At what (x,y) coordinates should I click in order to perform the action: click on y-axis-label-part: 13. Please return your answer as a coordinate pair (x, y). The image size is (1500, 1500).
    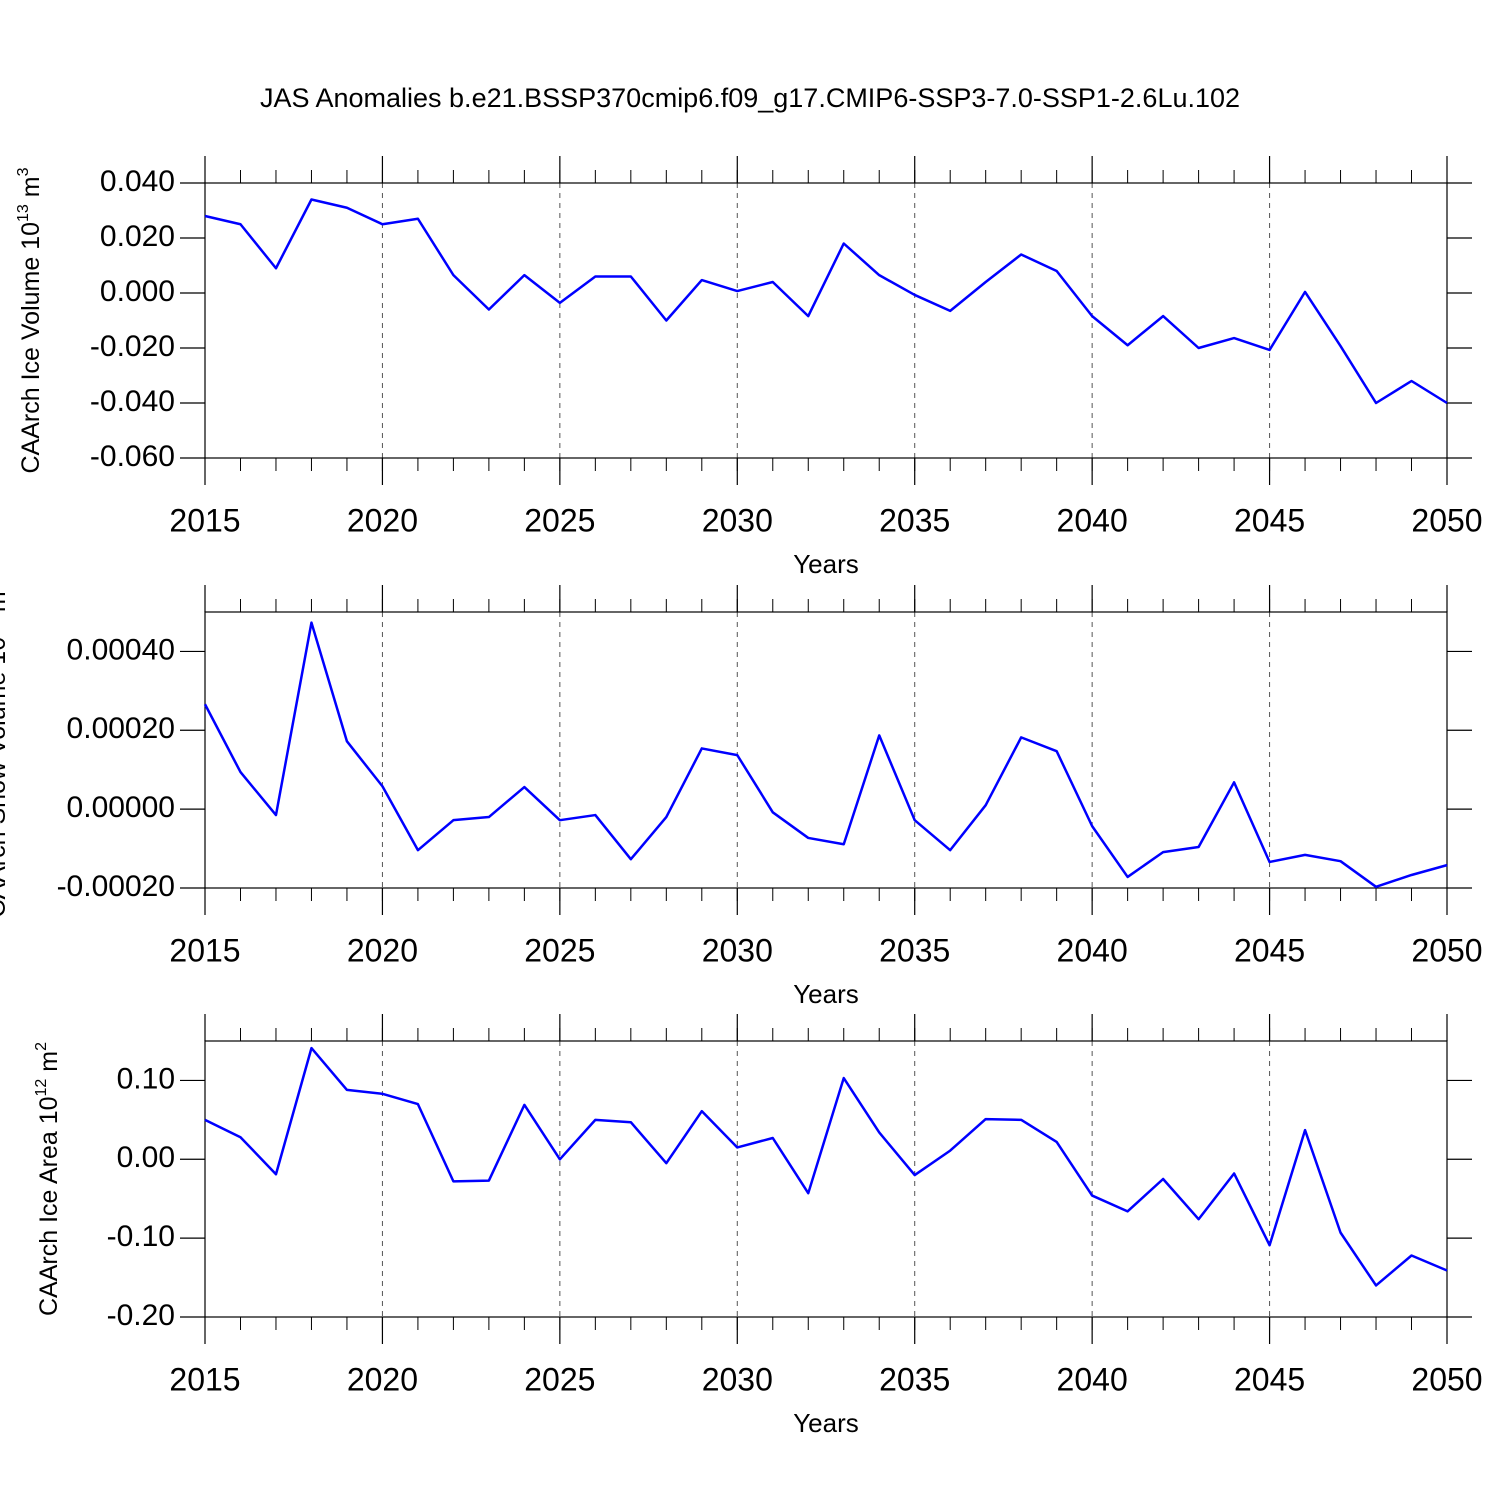
    Looking at the image, I should click on (23, 213).